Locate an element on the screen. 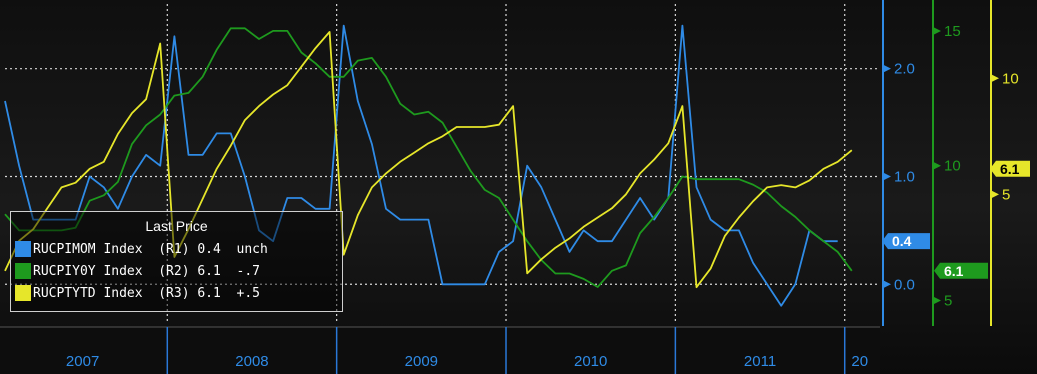 Image resolution: width=1037 pixels, height=374 pixels. axis-tick-label-r2-1: 10 is located at coordinates (952, 166).